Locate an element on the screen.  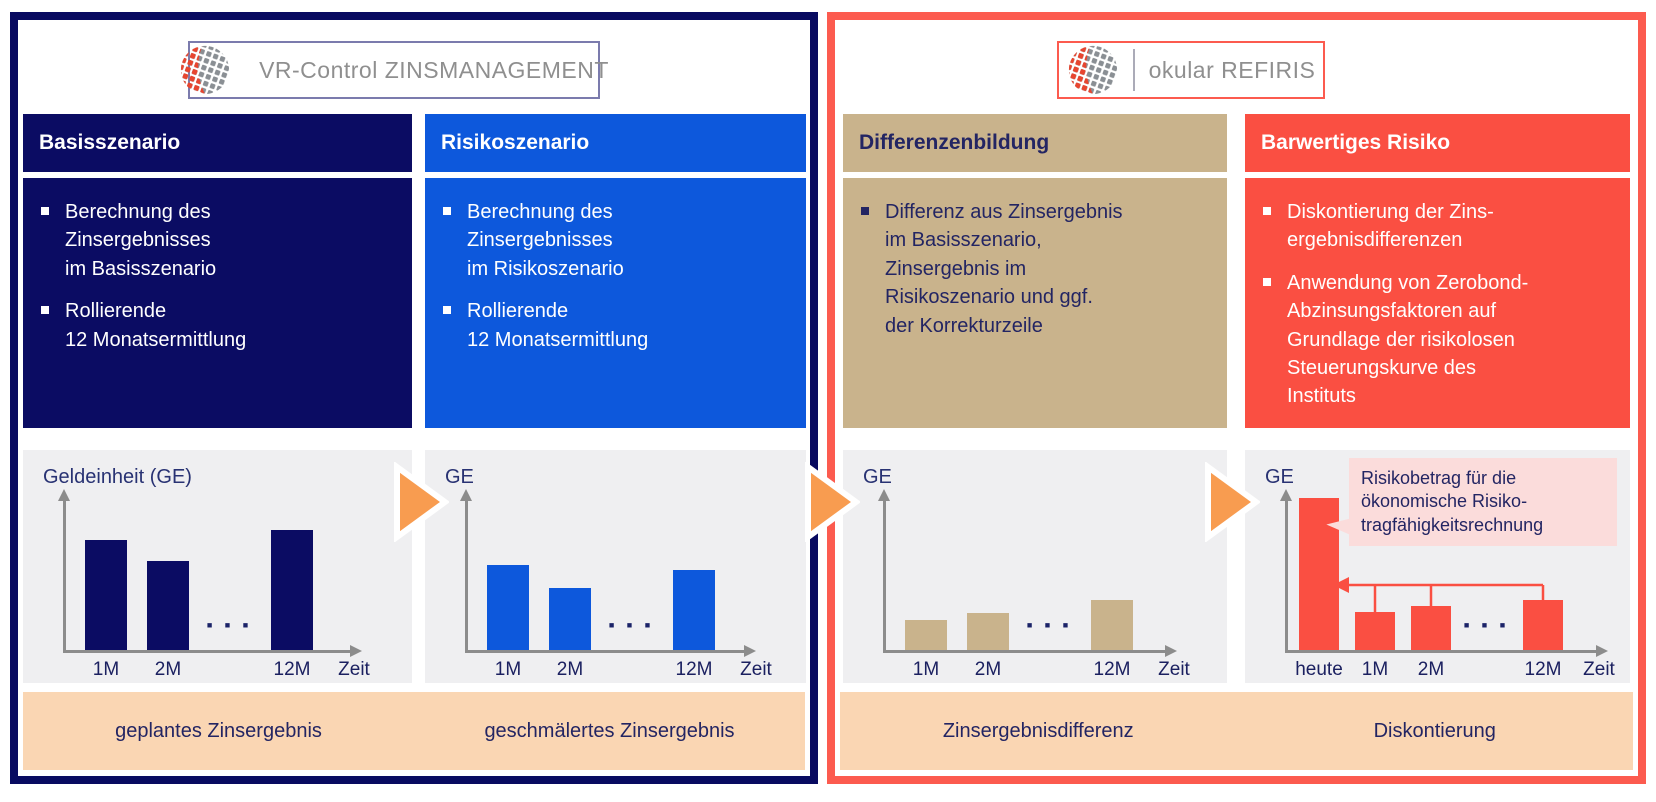
logo-divider is located at coordinates (1133, 70).